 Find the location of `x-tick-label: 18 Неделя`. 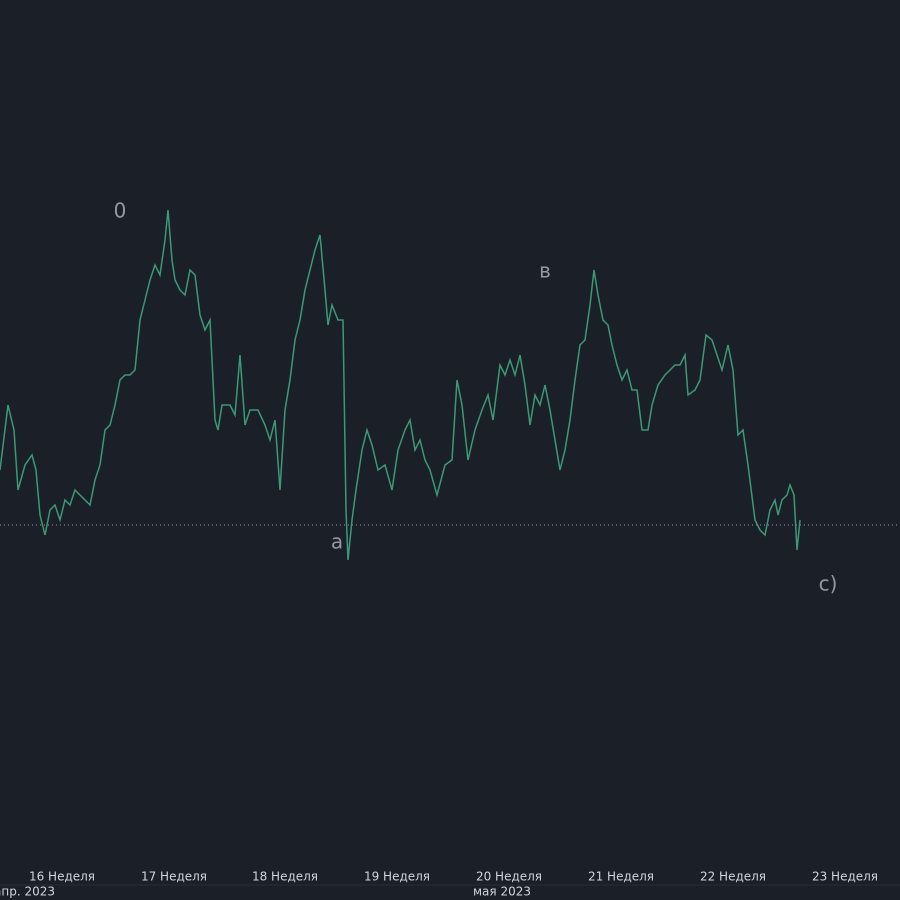

x-tick-label: 18 Неделя is located at coordinates (285, 877).